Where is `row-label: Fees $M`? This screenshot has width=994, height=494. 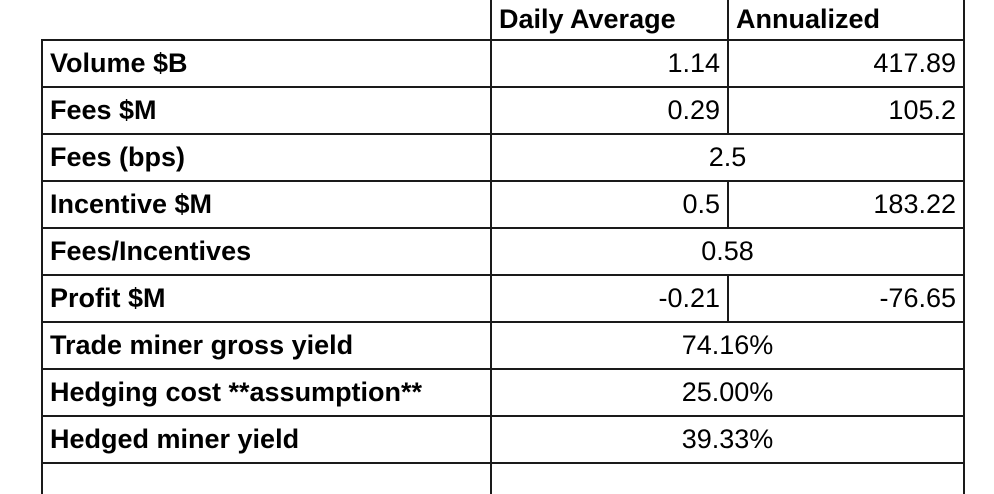 row-label: Fees $M is located at coordinates (266, 110).